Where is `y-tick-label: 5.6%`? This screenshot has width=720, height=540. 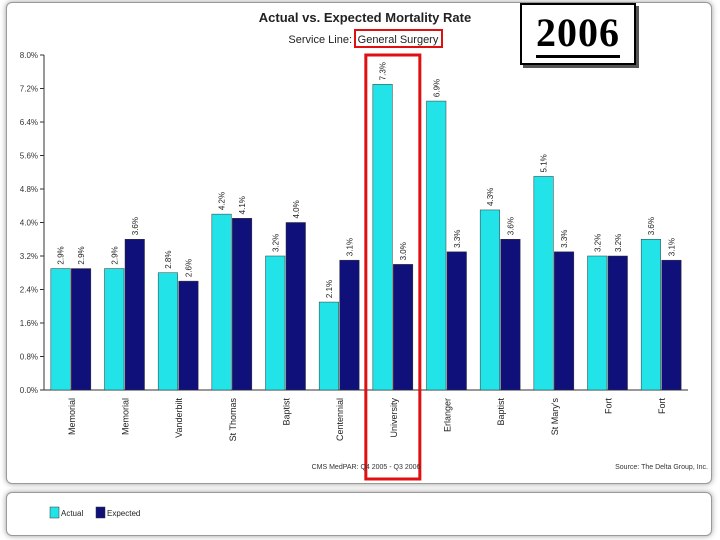 y-tick-label: 5.6% is located at coordinates (29, 156).